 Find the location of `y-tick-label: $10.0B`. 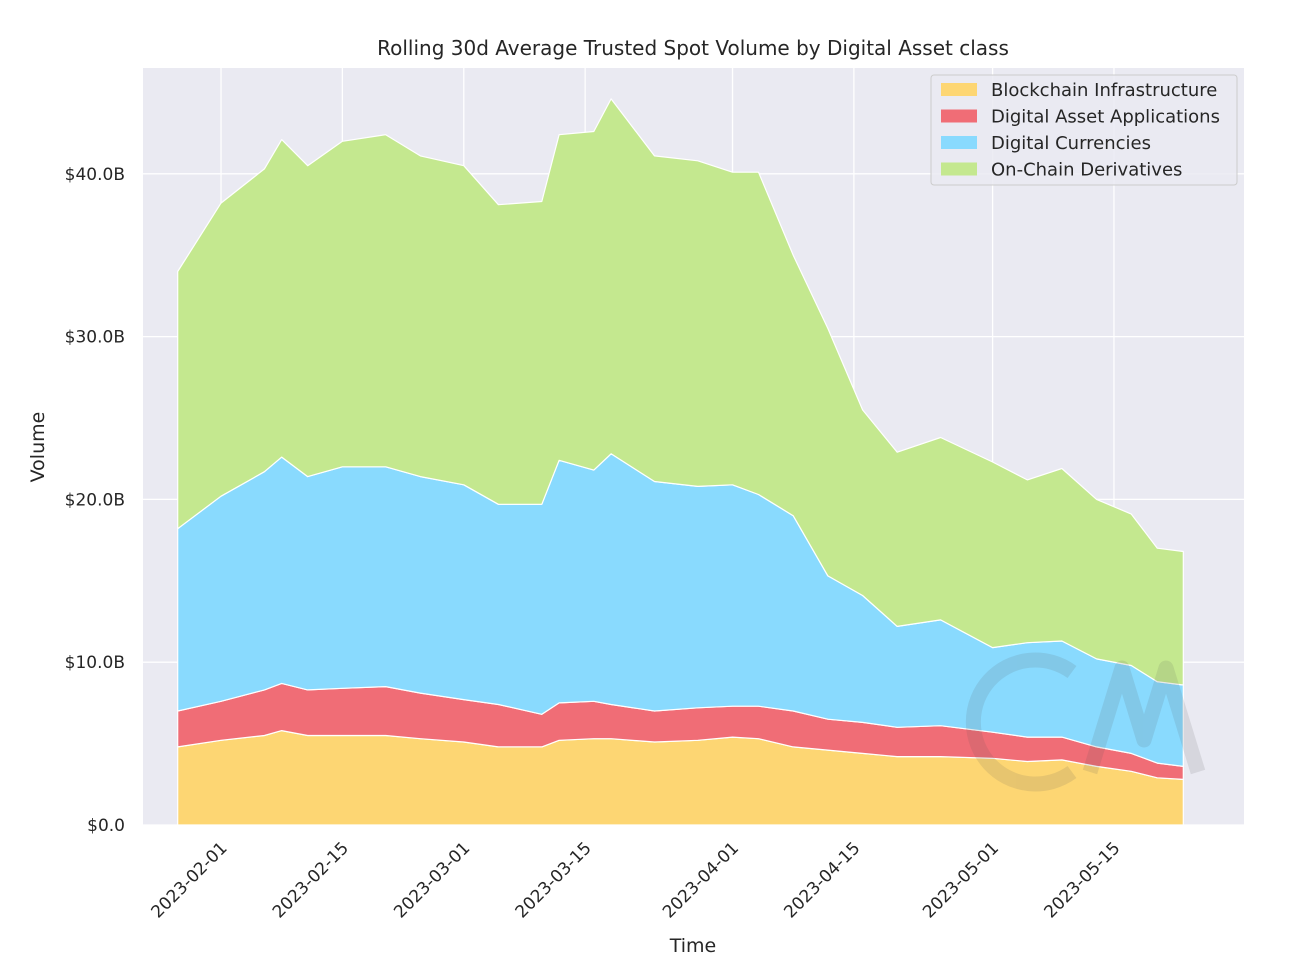

y-tick-label: $10.0B is located at coordinates (95, 663).